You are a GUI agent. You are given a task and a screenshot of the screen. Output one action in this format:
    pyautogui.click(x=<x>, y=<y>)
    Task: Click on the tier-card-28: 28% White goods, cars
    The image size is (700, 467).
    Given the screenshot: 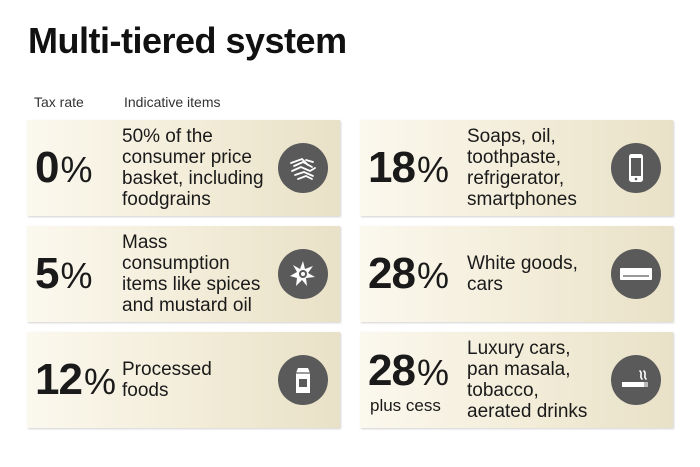 What is the action you would take?
    pyautogui.click(x=516, y=274)
    